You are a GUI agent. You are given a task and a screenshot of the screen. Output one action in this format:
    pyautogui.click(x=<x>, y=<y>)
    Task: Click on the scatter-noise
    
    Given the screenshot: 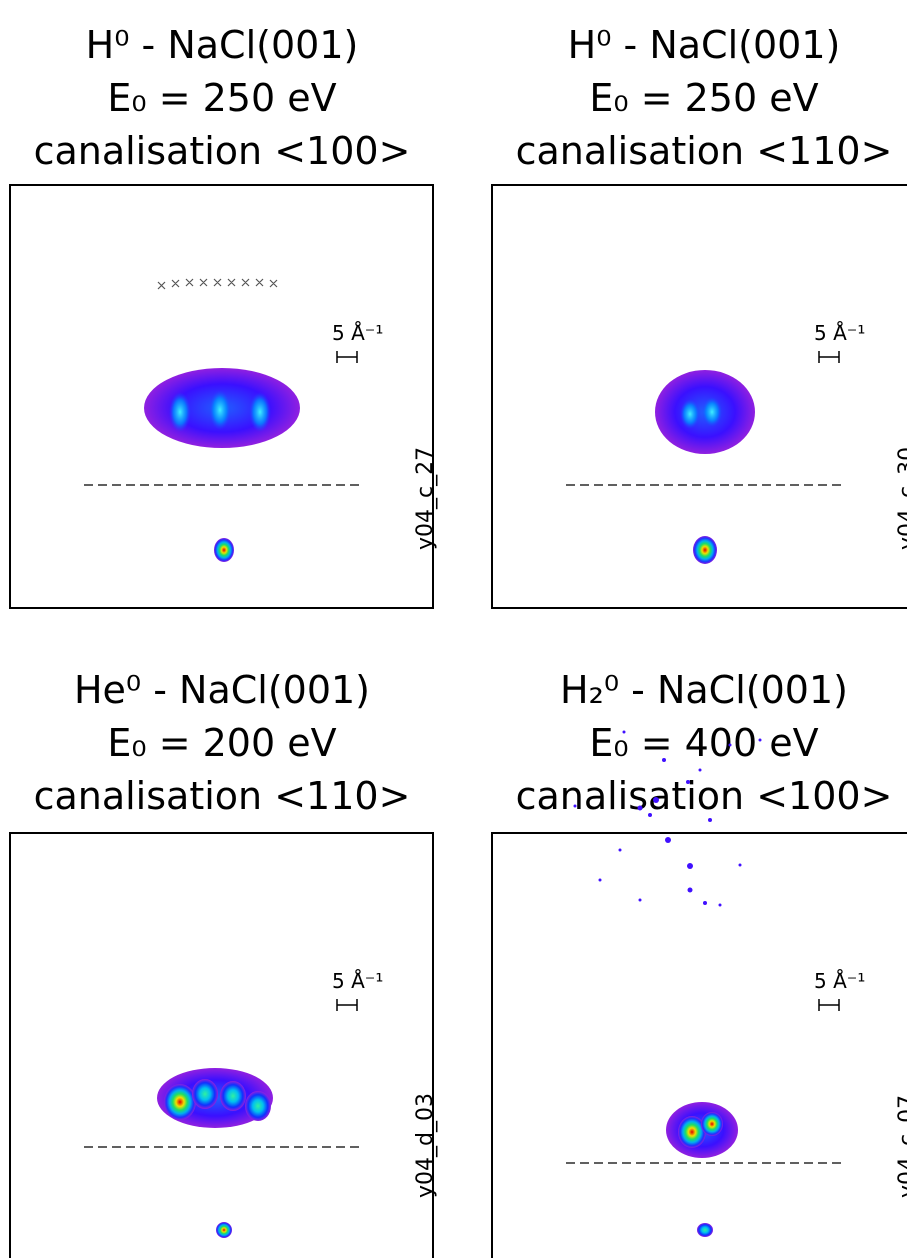 What is the action you would take?
    pyautogui.click(x=667, y=818)
    